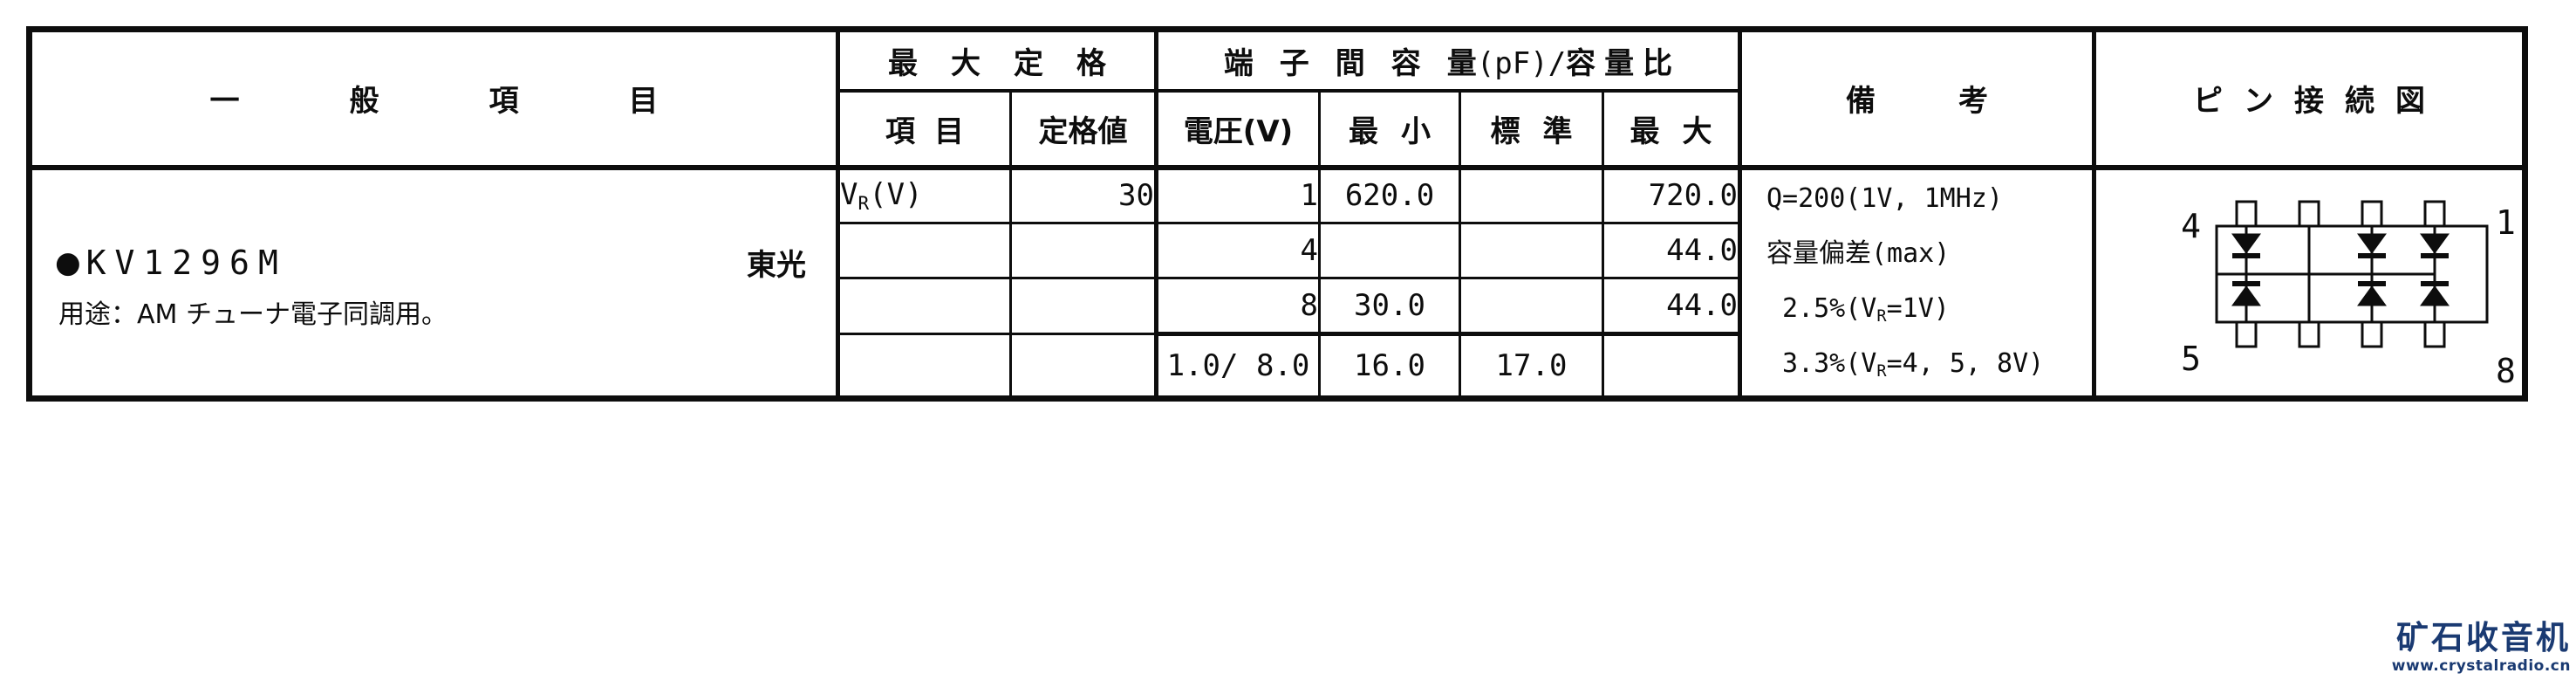  What do you see at coordinates (1448, 60) in the screenshot?
I see `header-capacitance: 端子間容量(pF)/容量比` at bounding box center [1448, 60].